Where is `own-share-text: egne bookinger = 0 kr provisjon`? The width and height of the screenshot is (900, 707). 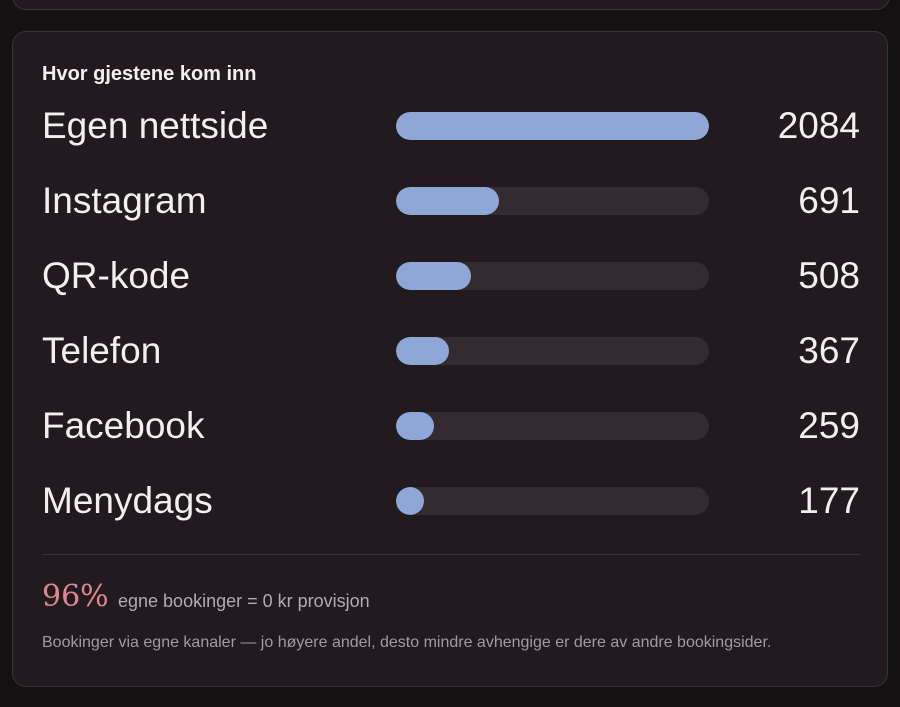 own-share-text: egne bookinger = 0 kr provisjon is located at coordinates (244, 601).